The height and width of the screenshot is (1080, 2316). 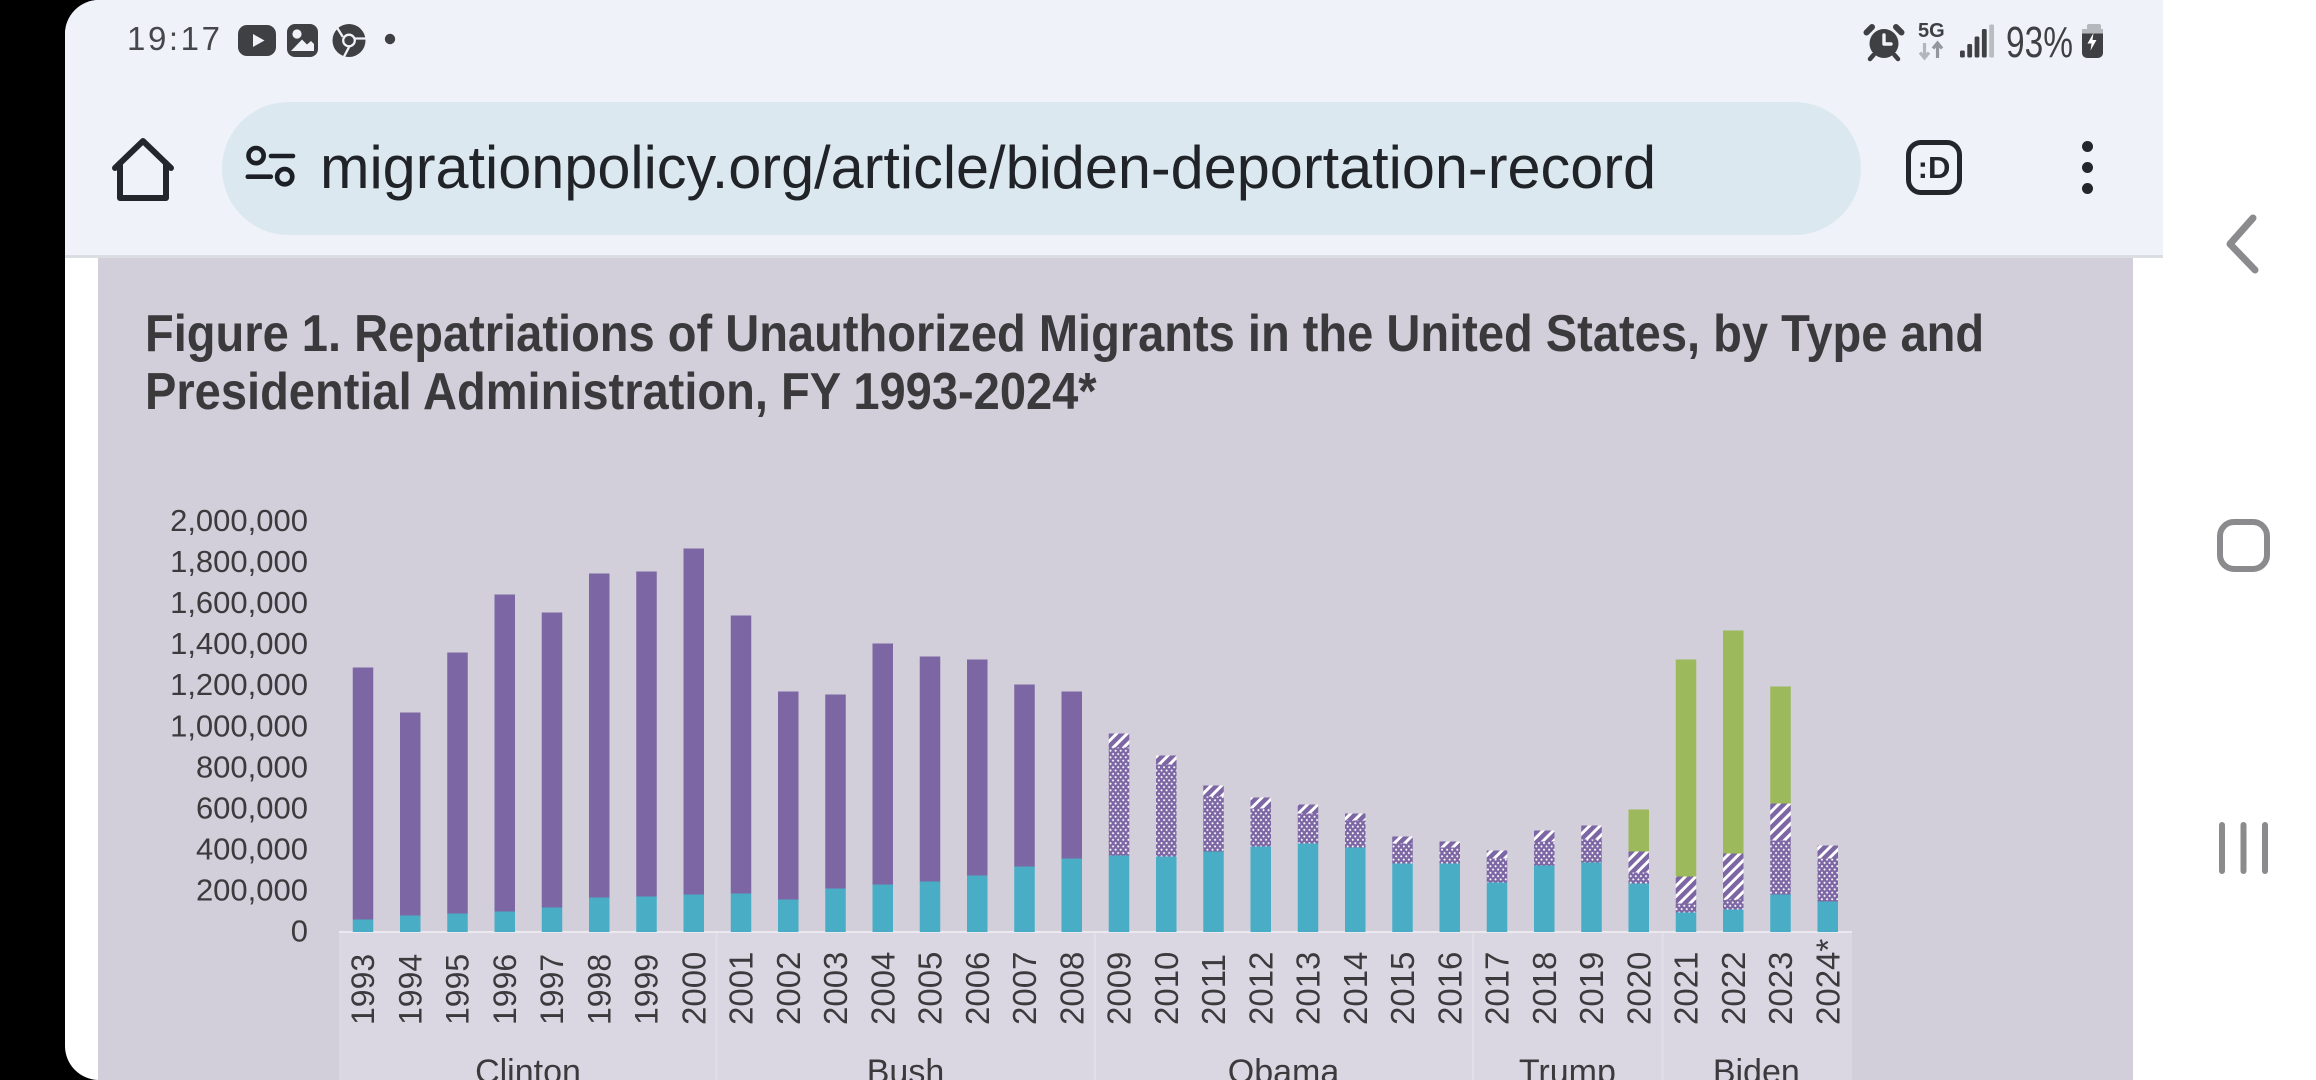 I want to click on svg-text: 2020, so click(x=1638, y=988).